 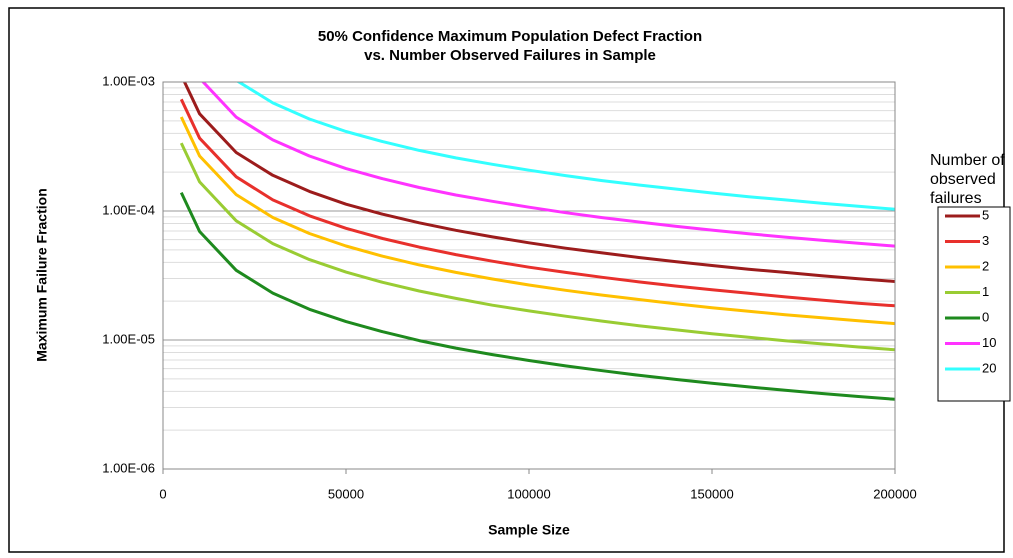 I want to click on y-axis-title: Maximum Failure Fraction, so click(x=42, y=274).